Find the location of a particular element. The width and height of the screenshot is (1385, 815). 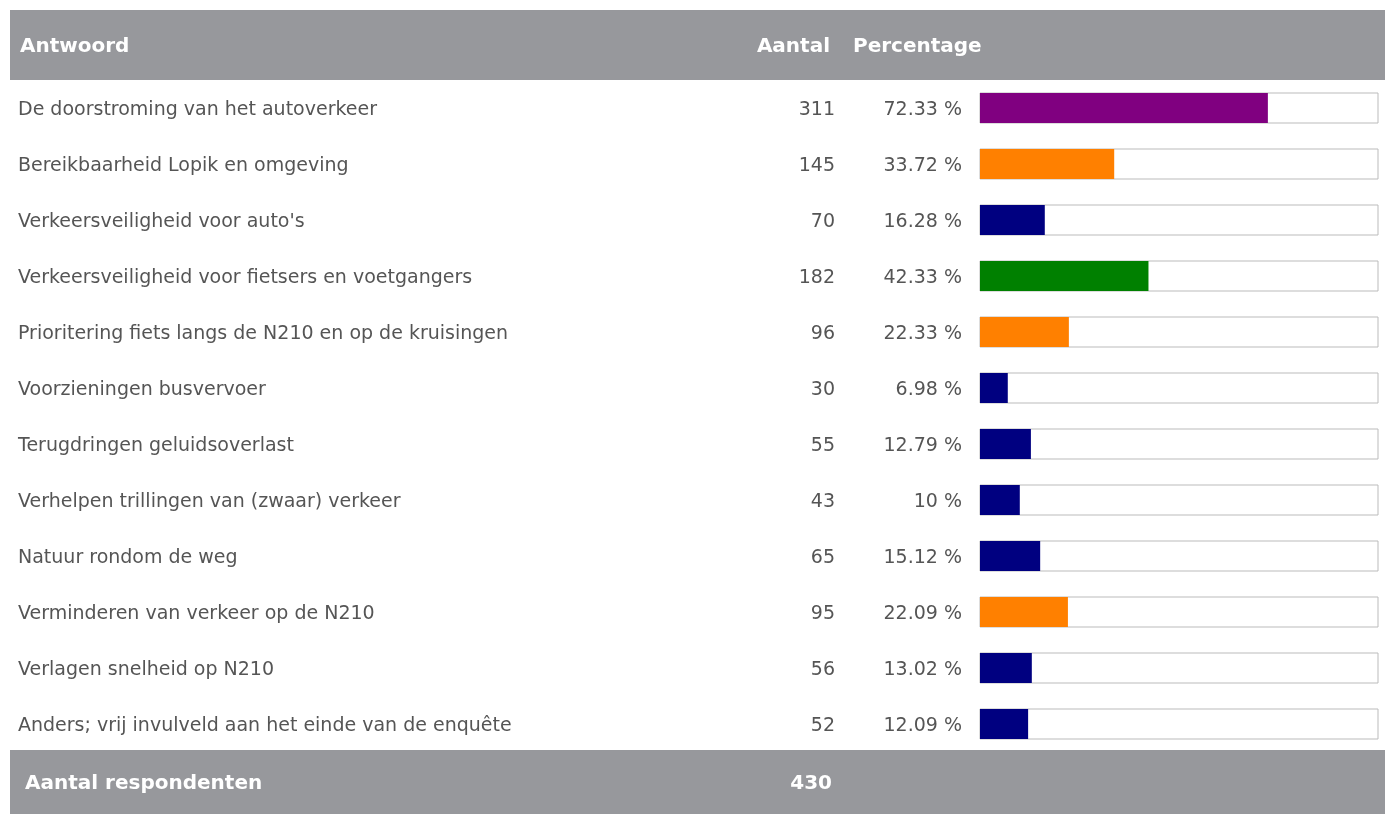

y-tick-label: Natuur rondom de weg is located at coordinates (128, 556).